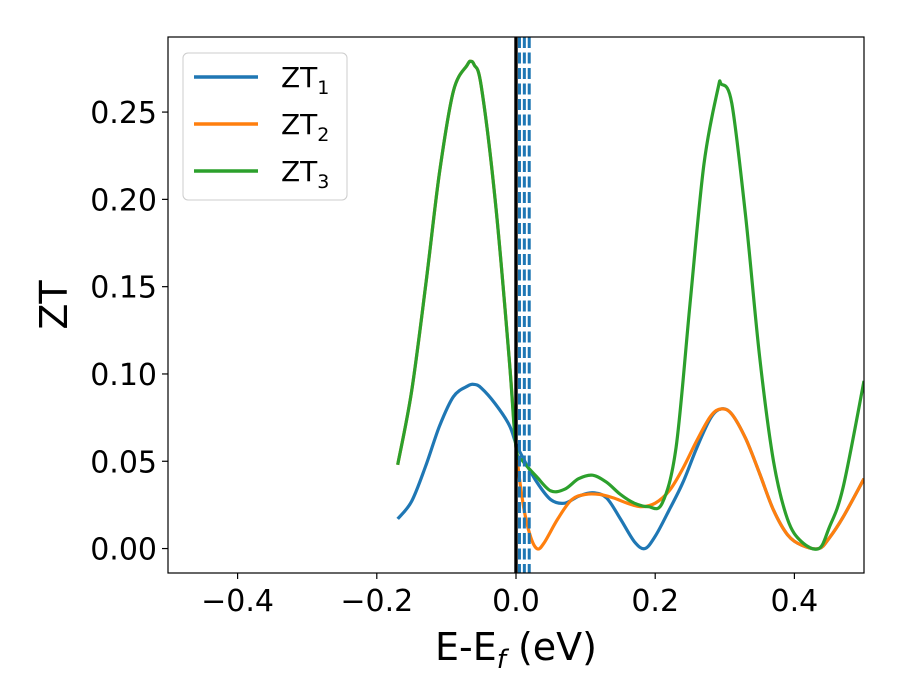 The height and width of the screenshot is (700, 900). I want to click on x-axis-title: E-Ef (eV), so click(516, 650).